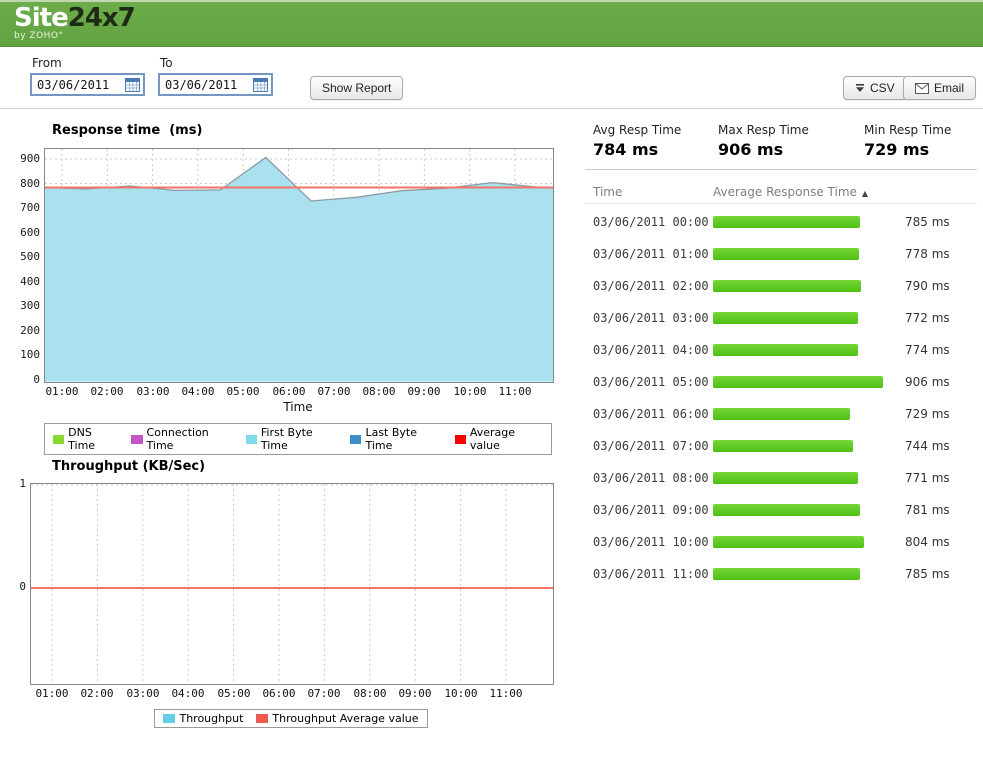  What do you see at coordinates (897, 149) in the screenshot?
I see `min-resp-time-value: 729 ms` at bounding box center [897, 149].